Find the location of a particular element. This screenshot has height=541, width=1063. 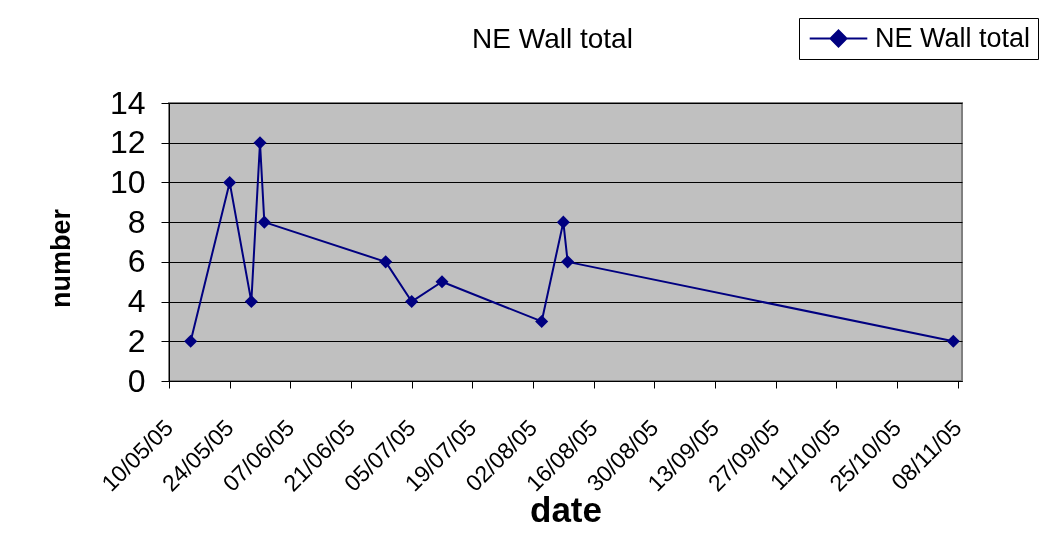

x-axis-title: date is located at coordinates (566, 510).